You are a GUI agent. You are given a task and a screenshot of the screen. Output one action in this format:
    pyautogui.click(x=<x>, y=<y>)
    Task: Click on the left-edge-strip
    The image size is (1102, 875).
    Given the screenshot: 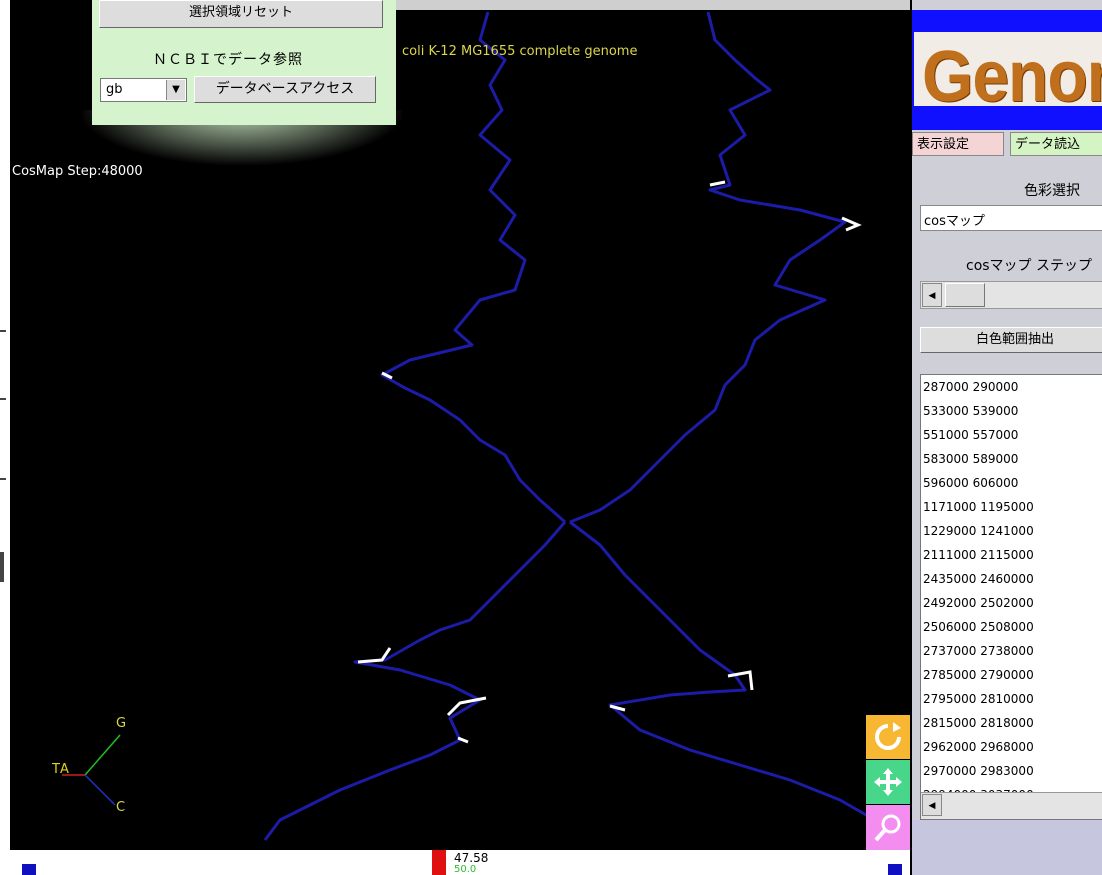 What is the action you would take?
    pyautogui.click(x=5, y=437)
    